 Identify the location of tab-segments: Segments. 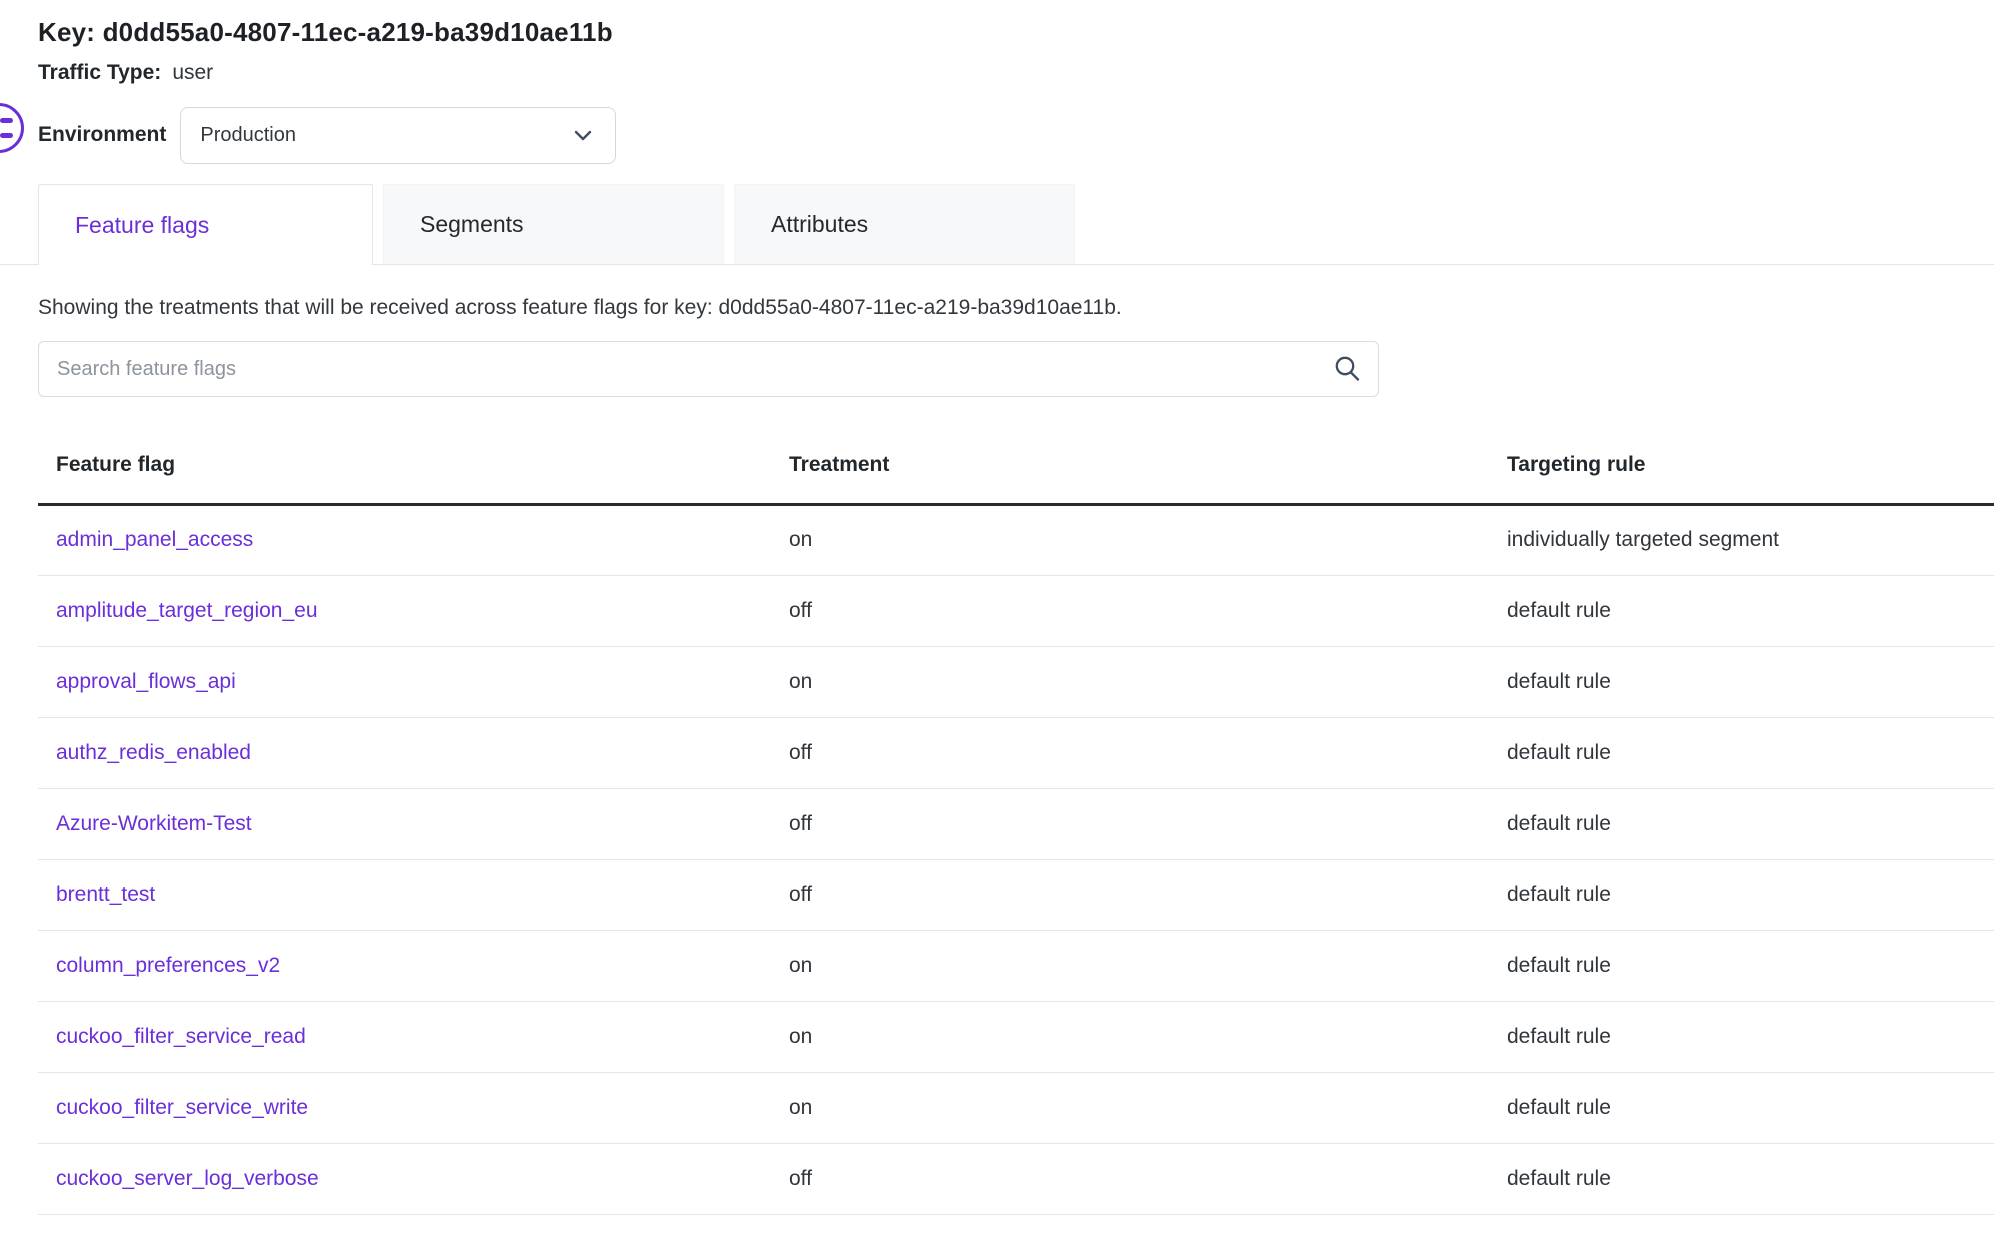
(553, 224).